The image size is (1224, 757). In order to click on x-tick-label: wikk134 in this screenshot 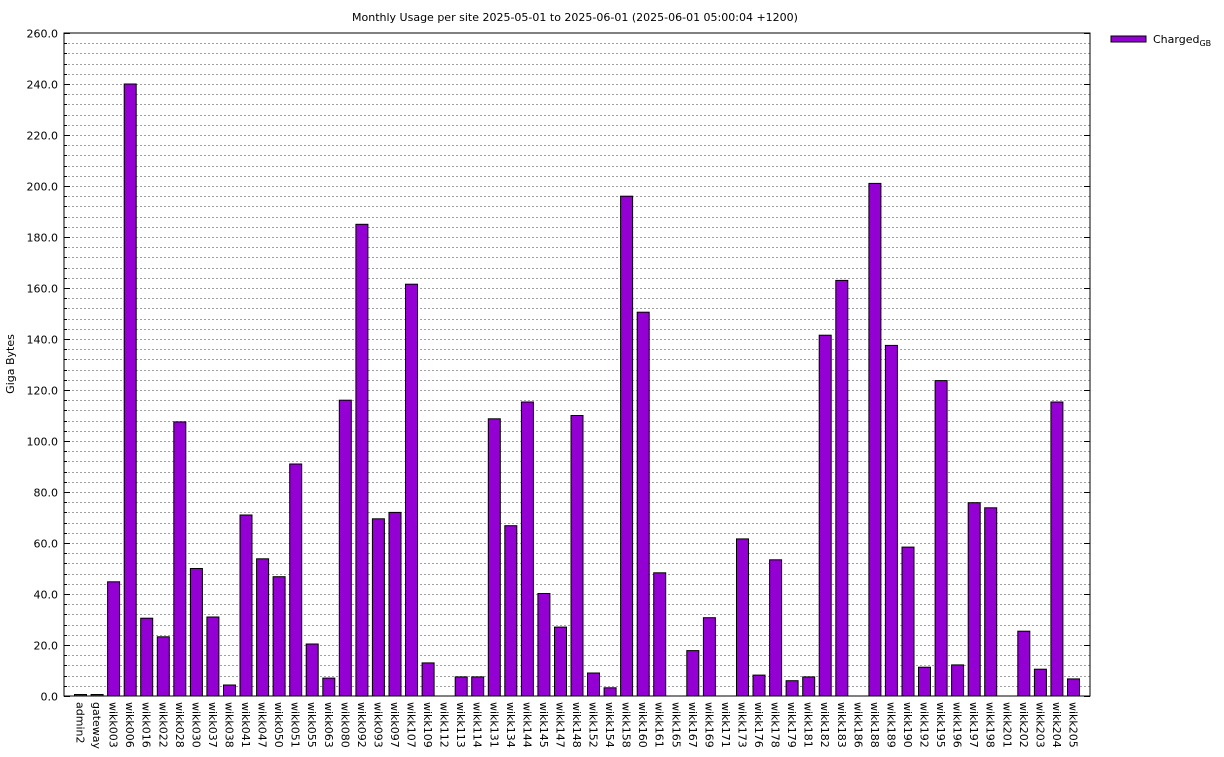, I will do `click(510, 725)`.